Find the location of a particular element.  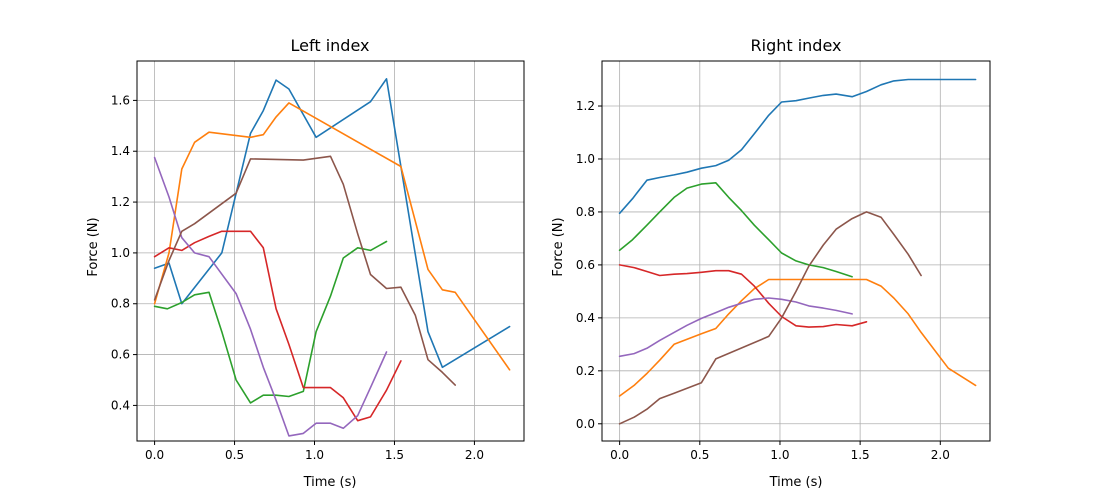

chart-title: Right index is located at coordinates (796, 45).